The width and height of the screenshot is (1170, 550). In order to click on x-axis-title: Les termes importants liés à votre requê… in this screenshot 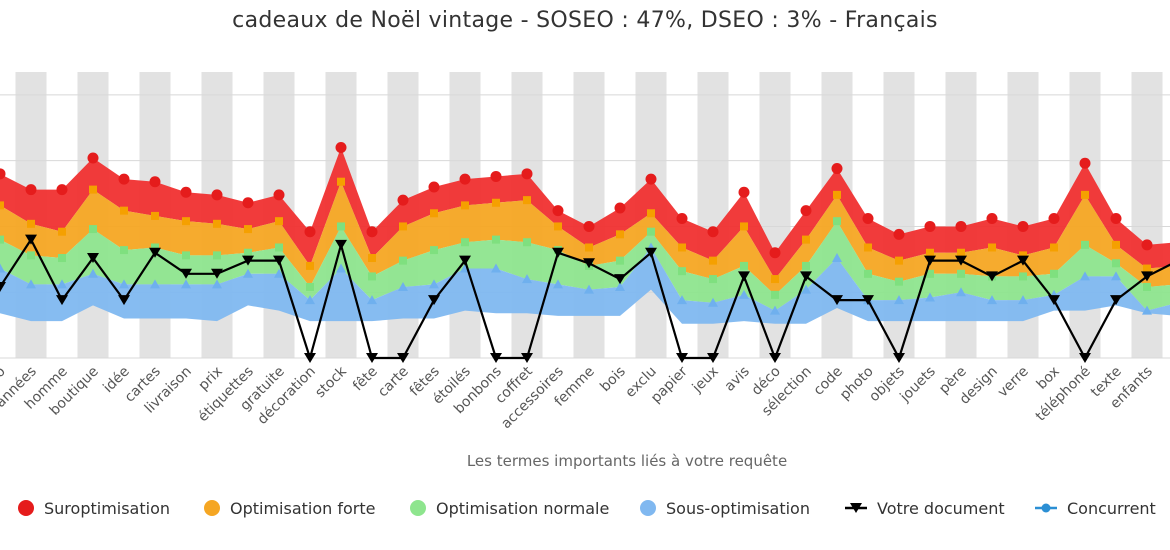, I will do `click(627, 461)`.